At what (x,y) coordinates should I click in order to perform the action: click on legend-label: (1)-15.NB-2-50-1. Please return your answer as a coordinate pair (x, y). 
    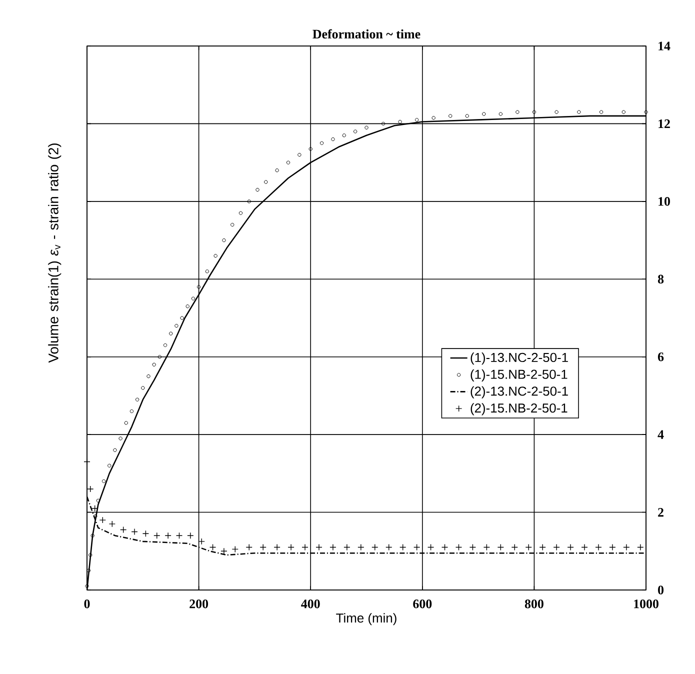
    Looking at the image, I should click on (519, 375).